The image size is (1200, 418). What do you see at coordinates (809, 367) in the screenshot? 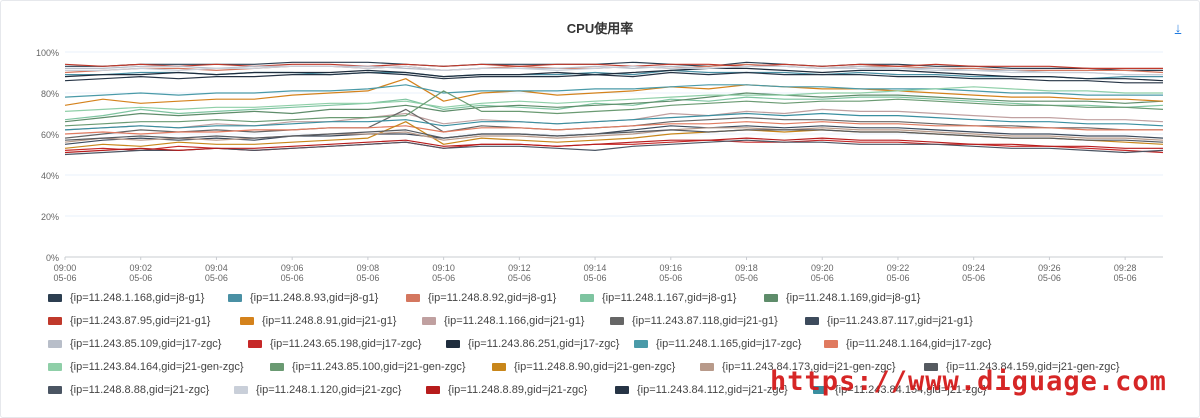
I see `legend-label: {ip=11.243.84.173,gid=j21-gen-zgc}` at bounding box center [809, 367].